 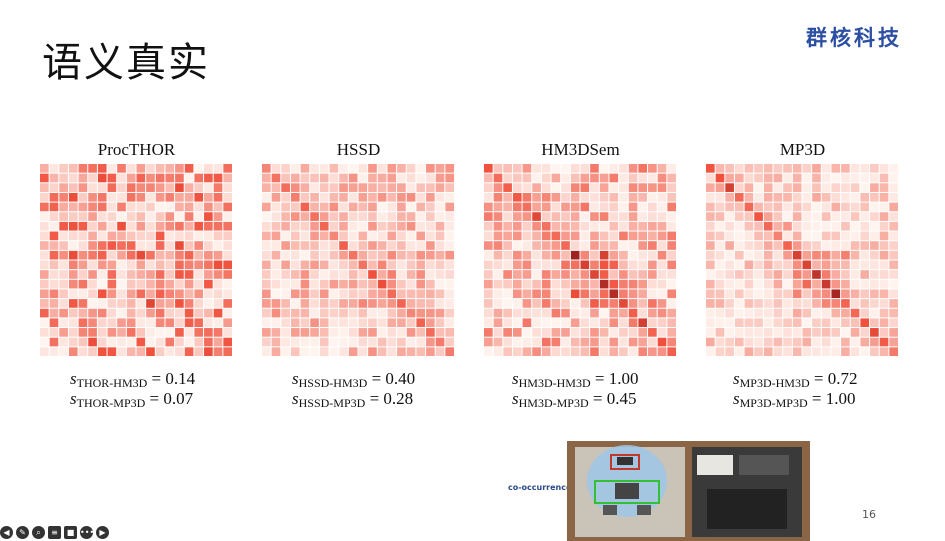 I want to click on magnifier-icon: ⌕, so click(x=38, y=532).